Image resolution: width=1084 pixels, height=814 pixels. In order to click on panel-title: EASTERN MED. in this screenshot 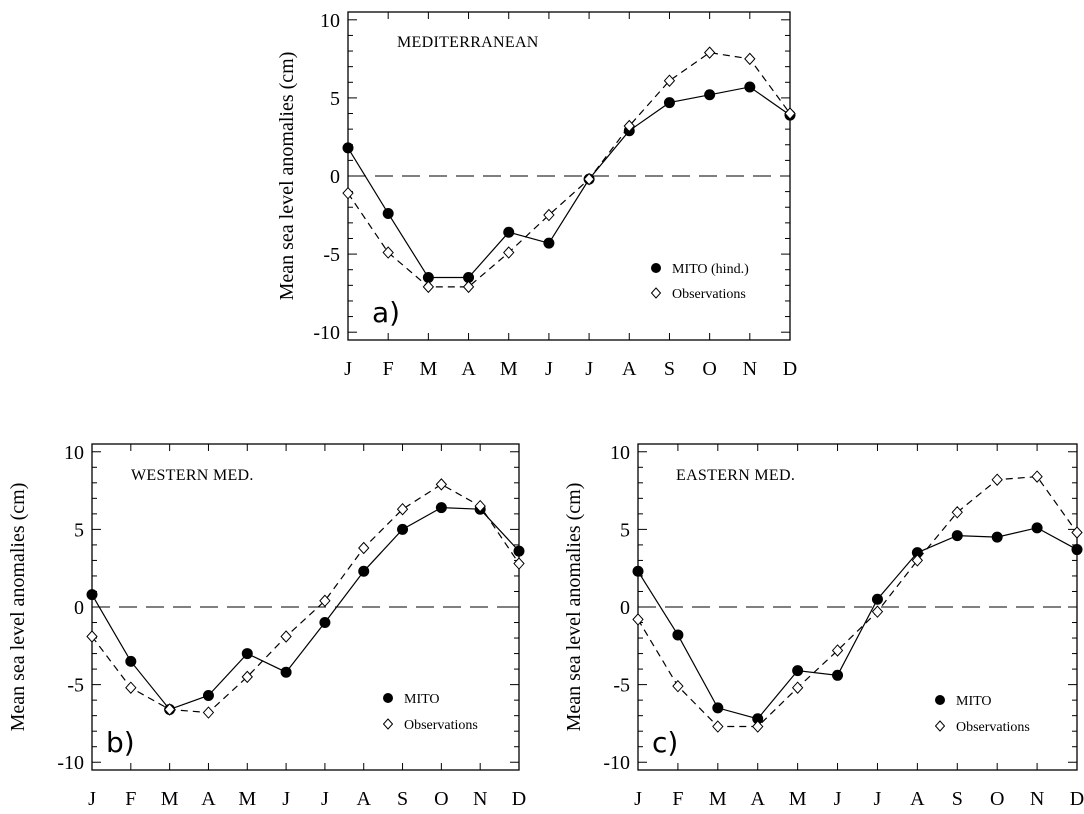, I will do `click(735, 475)`.